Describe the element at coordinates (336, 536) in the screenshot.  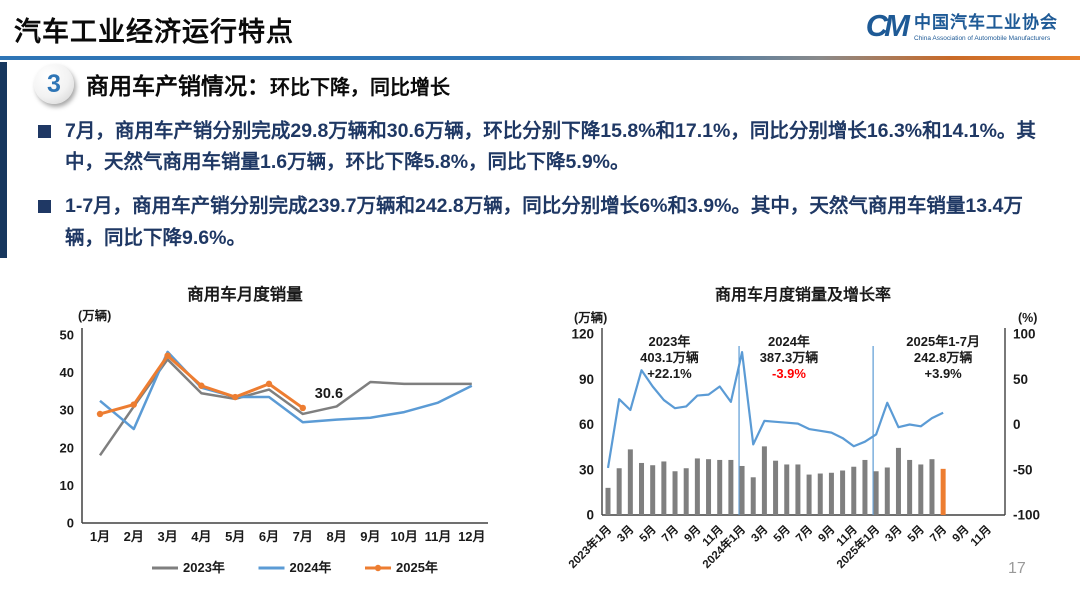
I see `svg-text: 8月` at that location.